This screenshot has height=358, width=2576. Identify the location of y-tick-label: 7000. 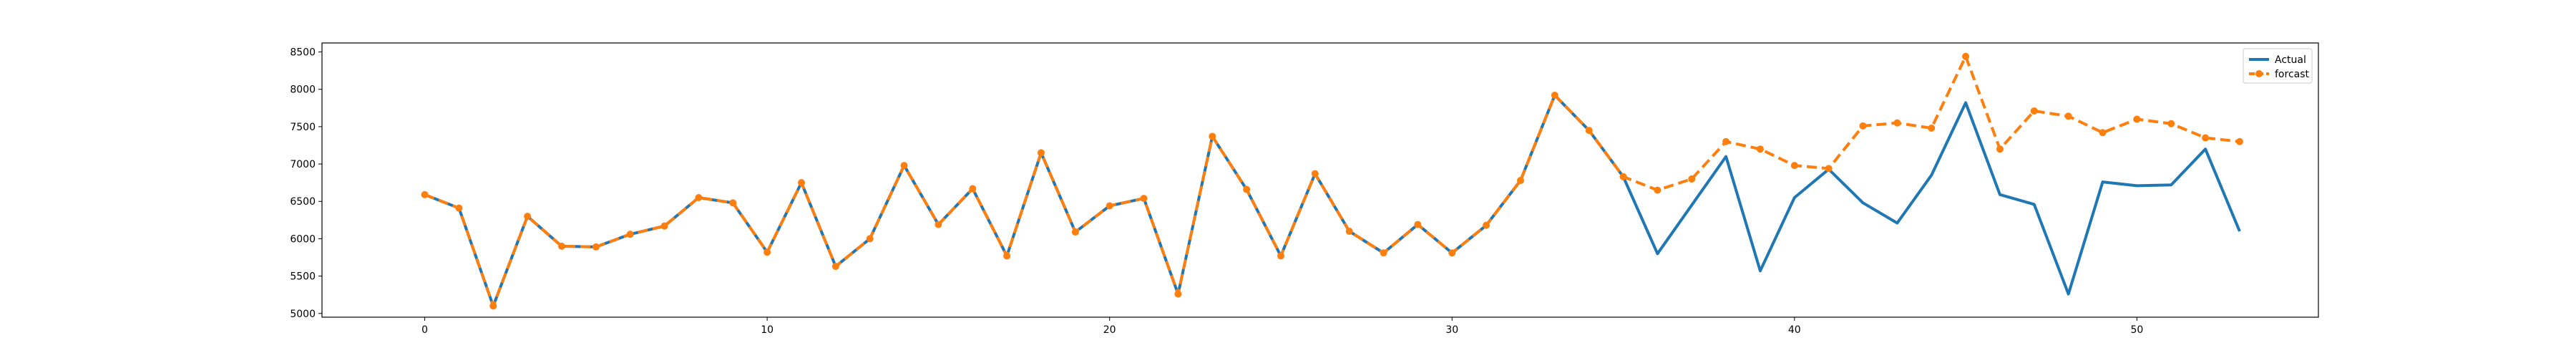
(303, 164).